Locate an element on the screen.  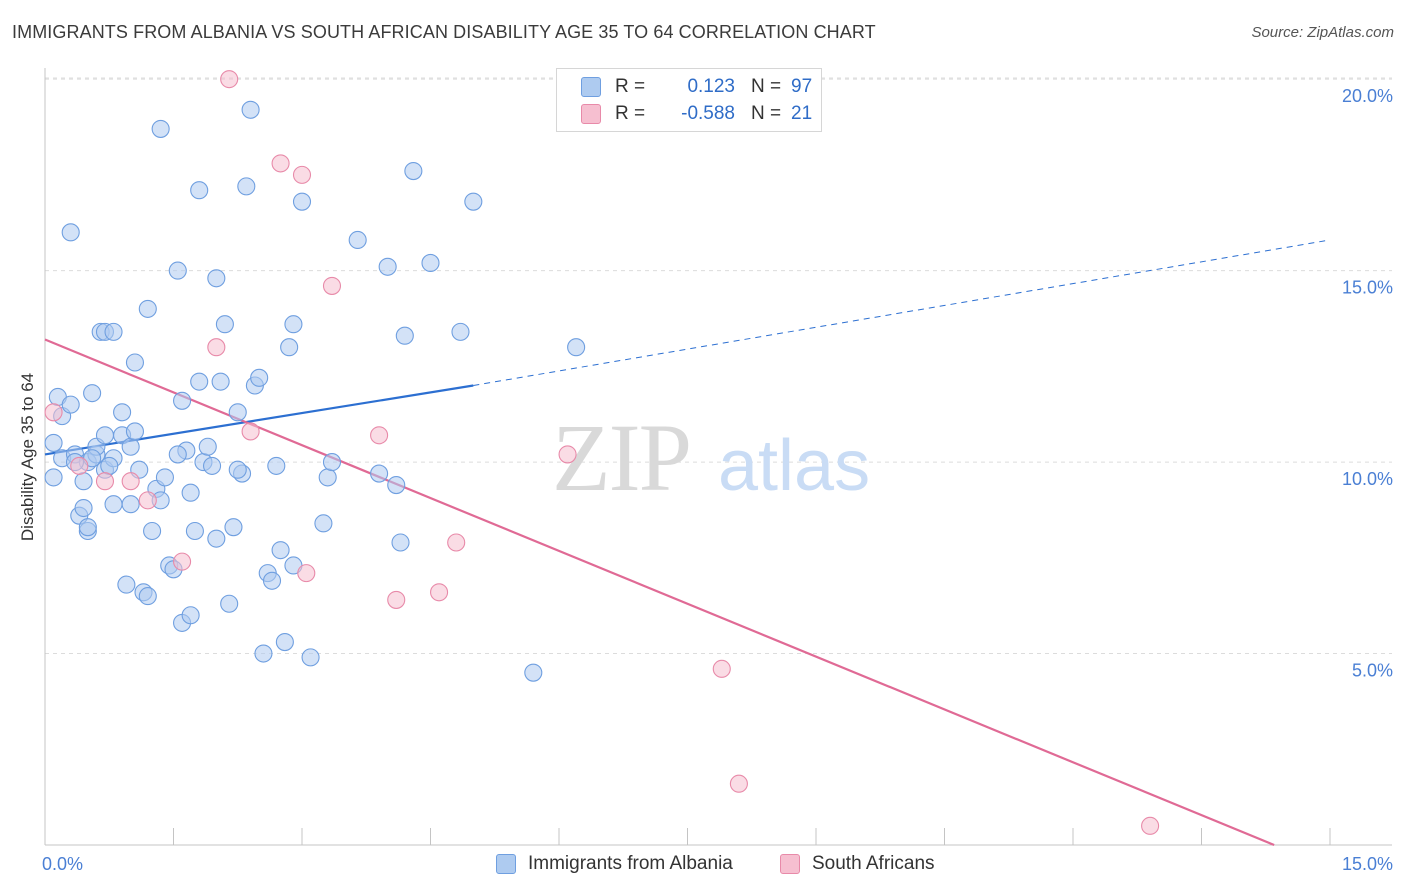
bottom-sa-swatch is located at coordinates (790, 864).